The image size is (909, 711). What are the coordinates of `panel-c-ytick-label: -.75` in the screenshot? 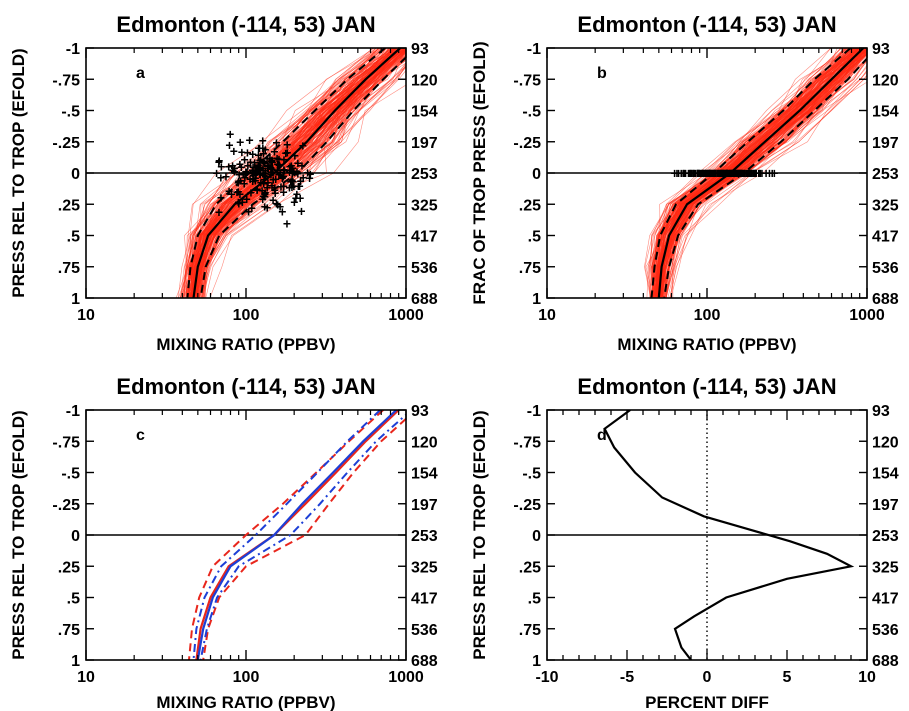 It's located at (66, 442).